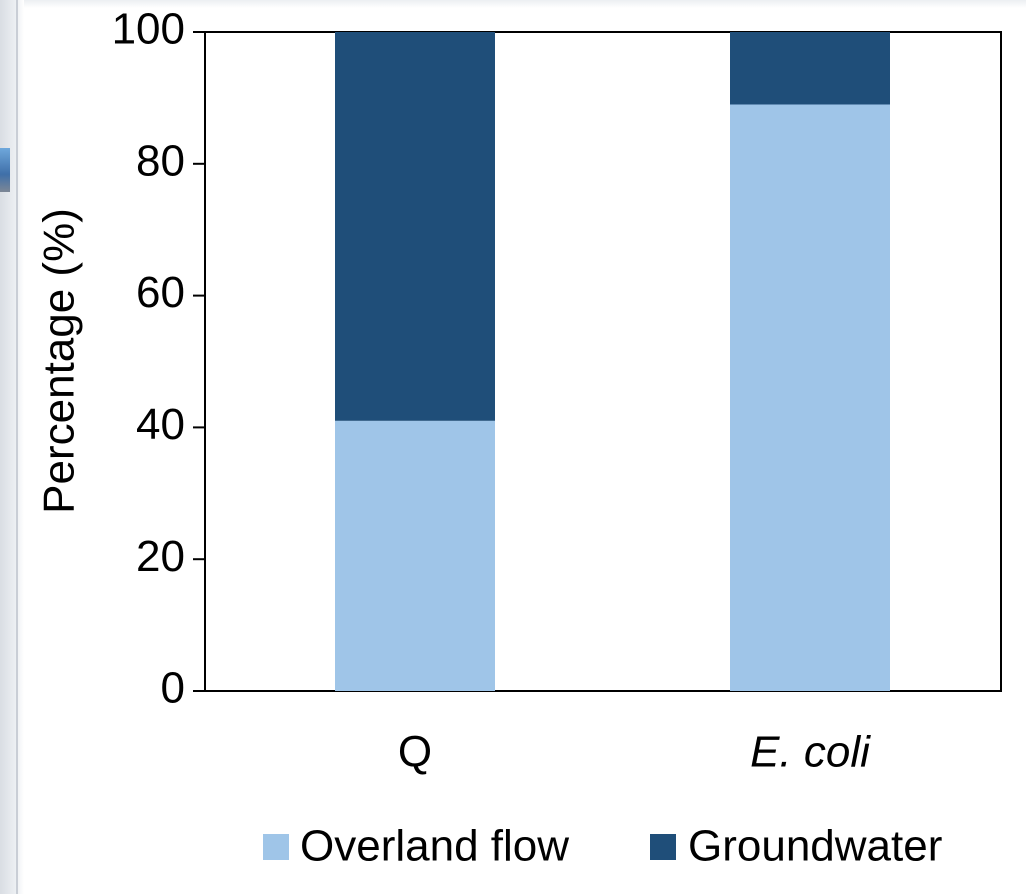 The width and height of the screenshot is (1026, 894). What do you see at coordinates (160, 292) in the screenshot?
I see `y-tick-label: 60` at bounding box center [160, 292].